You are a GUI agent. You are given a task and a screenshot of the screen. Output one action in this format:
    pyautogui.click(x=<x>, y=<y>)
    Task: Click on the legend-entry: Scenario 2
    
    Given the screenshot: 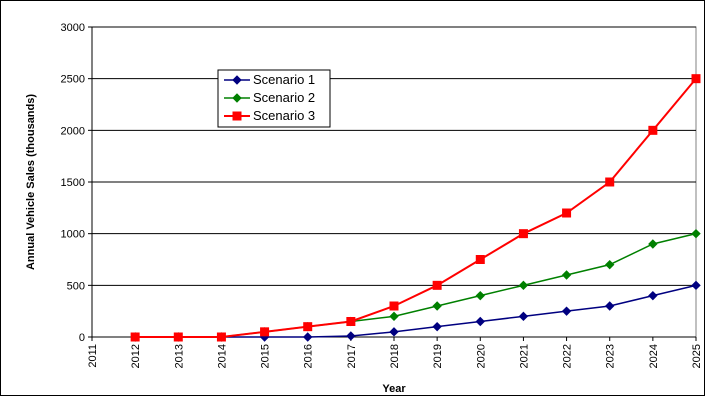 What is the action you would take?
    pyautogui.click(x=269, y=97)
    